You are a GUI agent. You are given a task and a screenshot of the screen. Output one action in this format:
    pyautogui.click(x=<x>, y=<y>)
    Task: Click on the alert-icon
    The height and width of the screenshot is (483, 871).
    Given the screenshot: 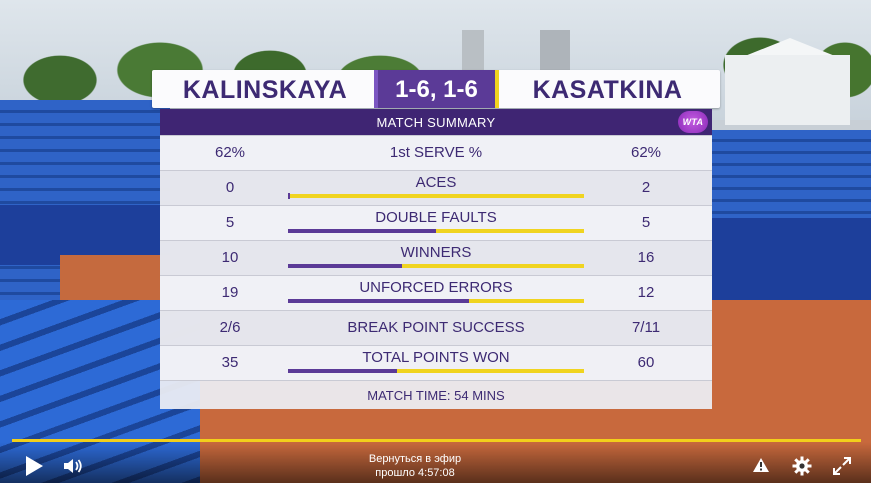 What is the action you would take?
    pyautogui.click(x=761, y=465)
    